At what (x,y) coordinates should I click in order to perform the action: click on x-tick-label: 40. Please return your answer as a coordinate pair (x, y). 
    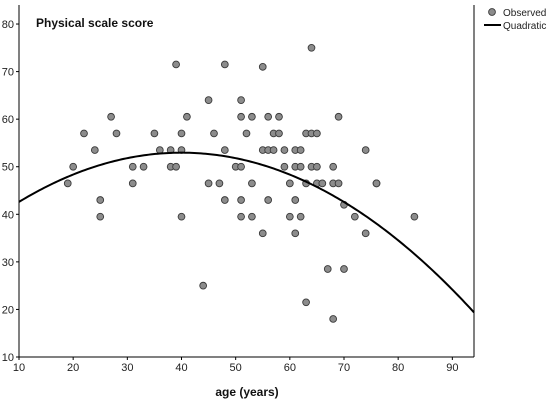
    Looking at the image, I should click on (181, 368).